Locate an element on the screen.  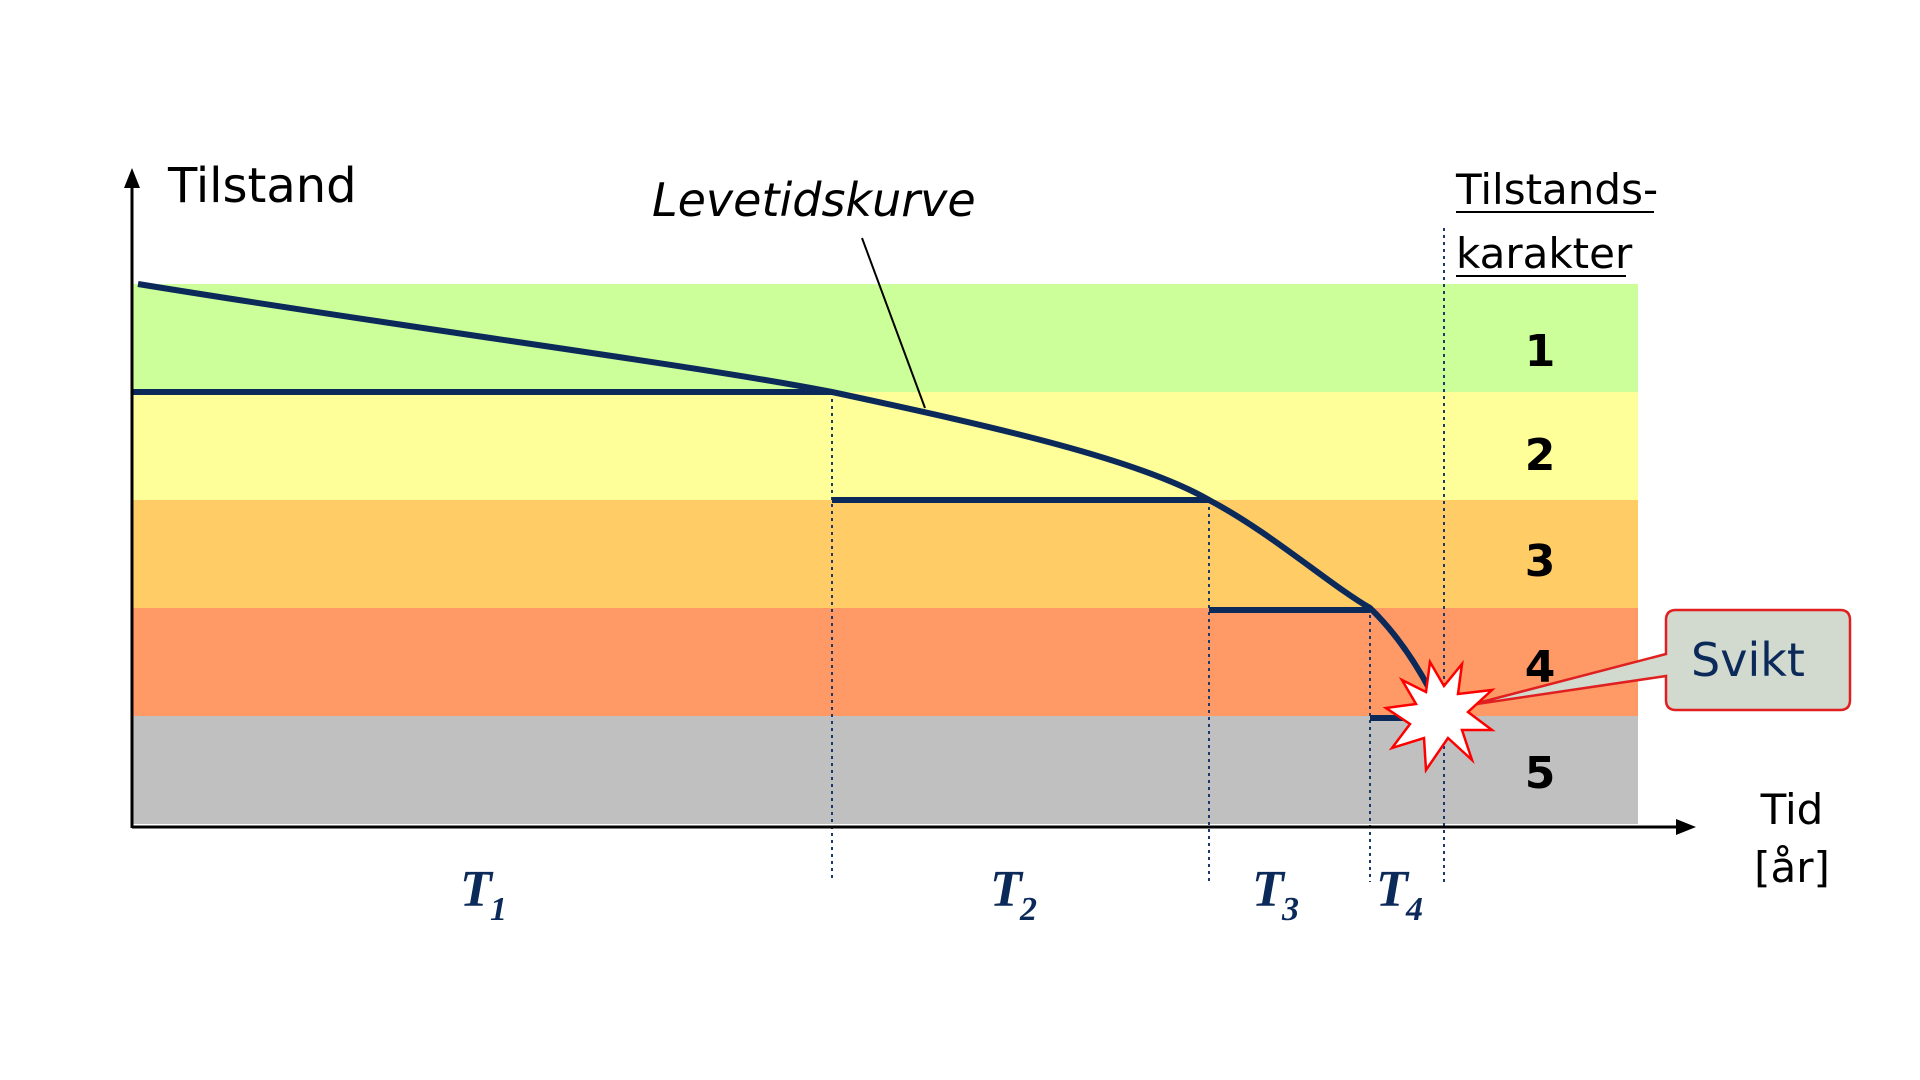
failure-callout-shape is located at coordinates (1660, 660).